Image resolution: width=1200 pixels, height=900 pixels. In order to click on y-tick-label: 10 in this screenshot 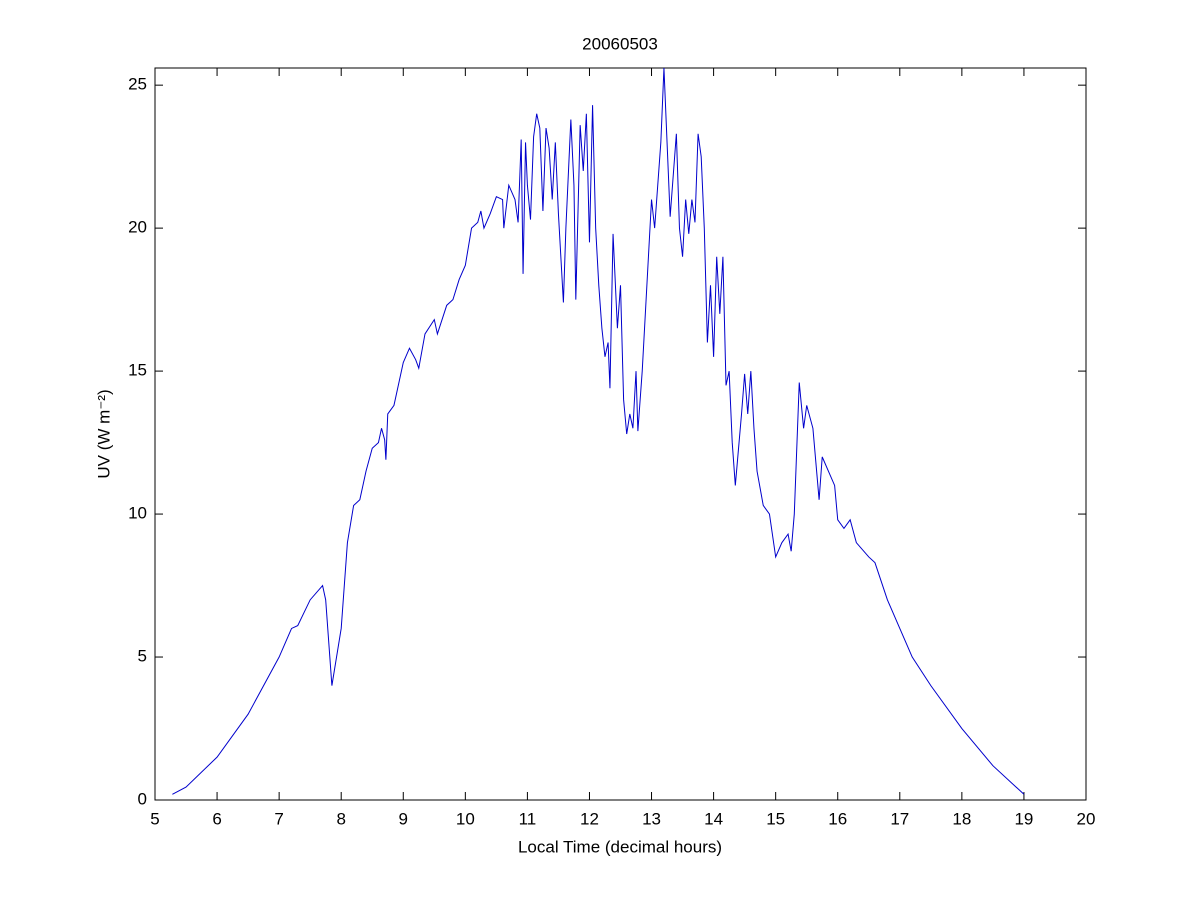, I will do `click(137, 513)`.